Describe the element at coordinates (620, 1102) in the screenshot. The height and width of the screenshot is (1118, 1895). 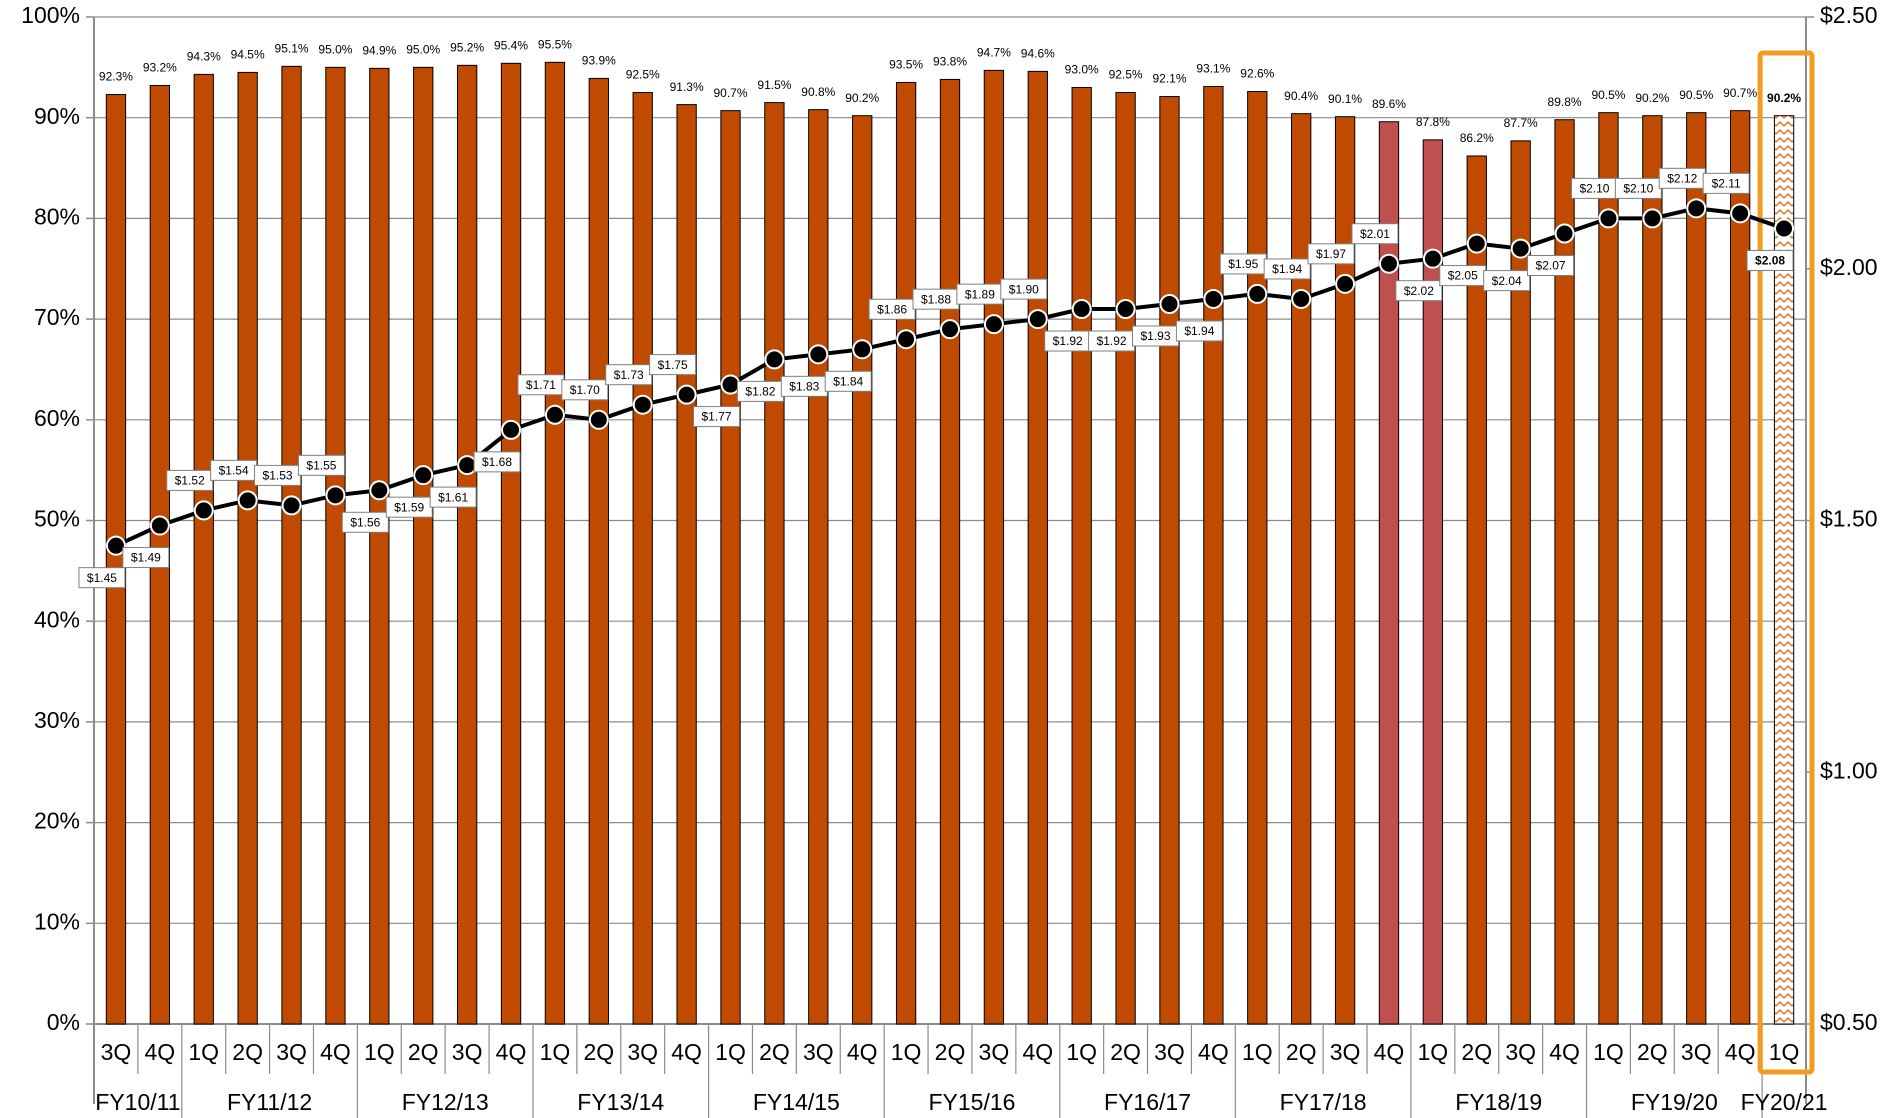
I see `group-label: FY13/14` at that location.